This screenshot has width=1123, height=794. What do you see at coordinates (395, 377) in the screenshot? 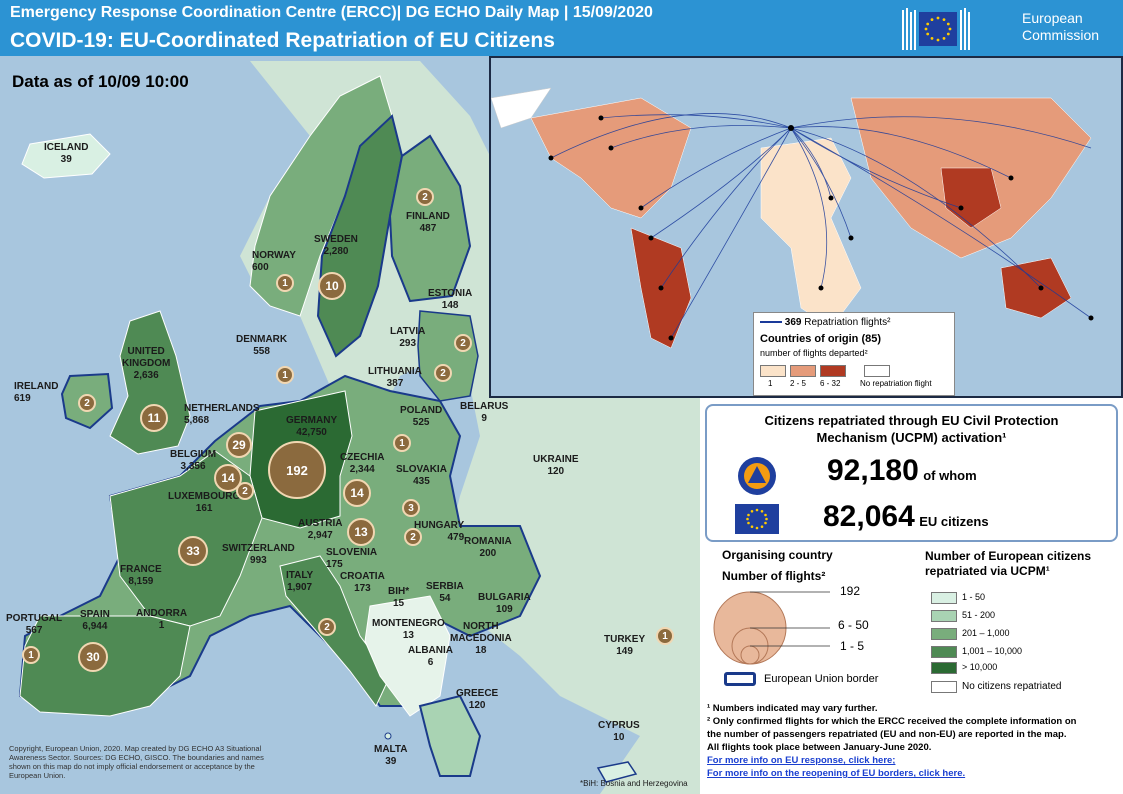
I see `label-lithuania: LITHUANIA 387` at bounding box center [395, 377].